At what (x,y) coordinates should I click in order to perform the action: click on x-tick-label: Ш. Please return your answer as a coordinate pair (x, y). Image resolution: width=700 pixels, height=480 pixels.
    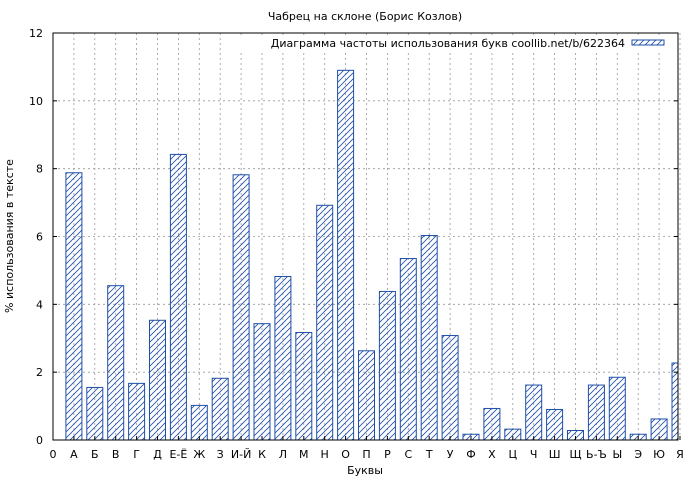
    Looking at the image, I should click on (555, 454).